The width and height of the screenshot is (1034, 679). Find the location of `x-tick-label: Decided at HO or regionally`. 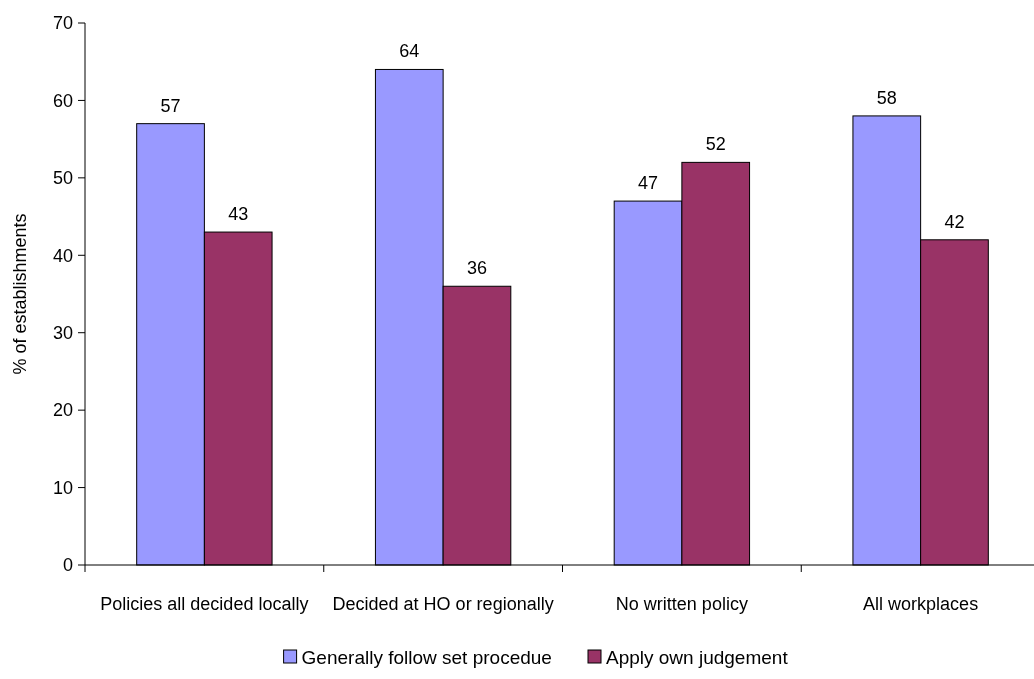

x-tick-label: Decided at HO or regionally is located at coordinates (443, 604).